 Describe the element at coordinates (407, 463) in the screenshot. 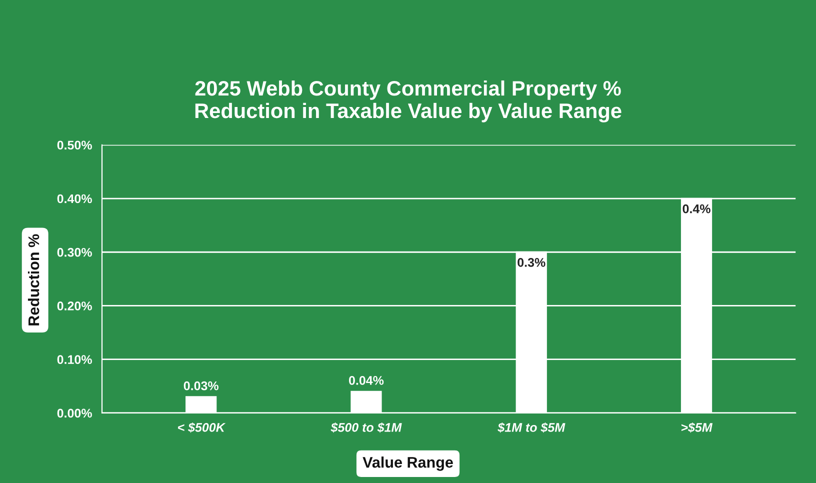

I see `x-axis-title: Value Range` at that location.